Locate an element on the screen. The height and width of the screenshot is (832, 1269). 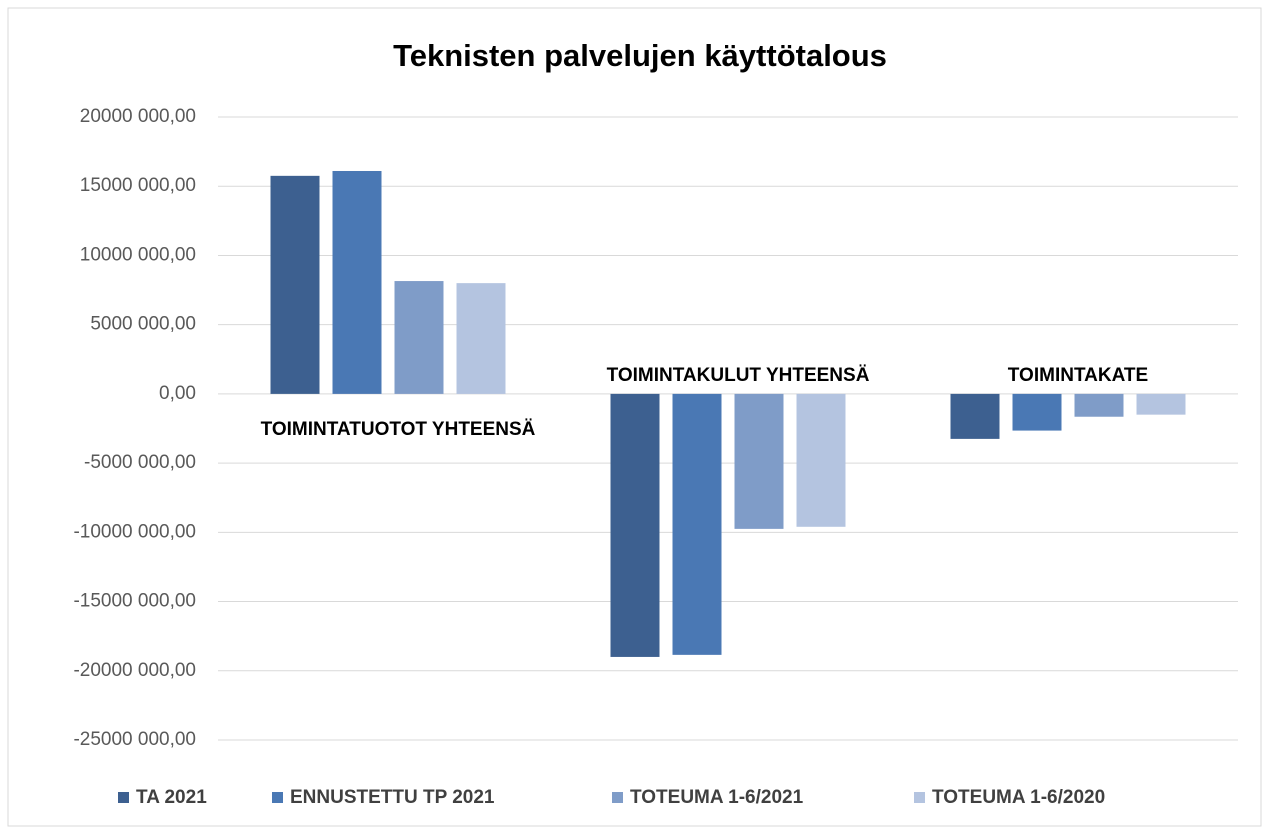
category-label: TOIMINTAKATE is located at coordinates (1078, 375).